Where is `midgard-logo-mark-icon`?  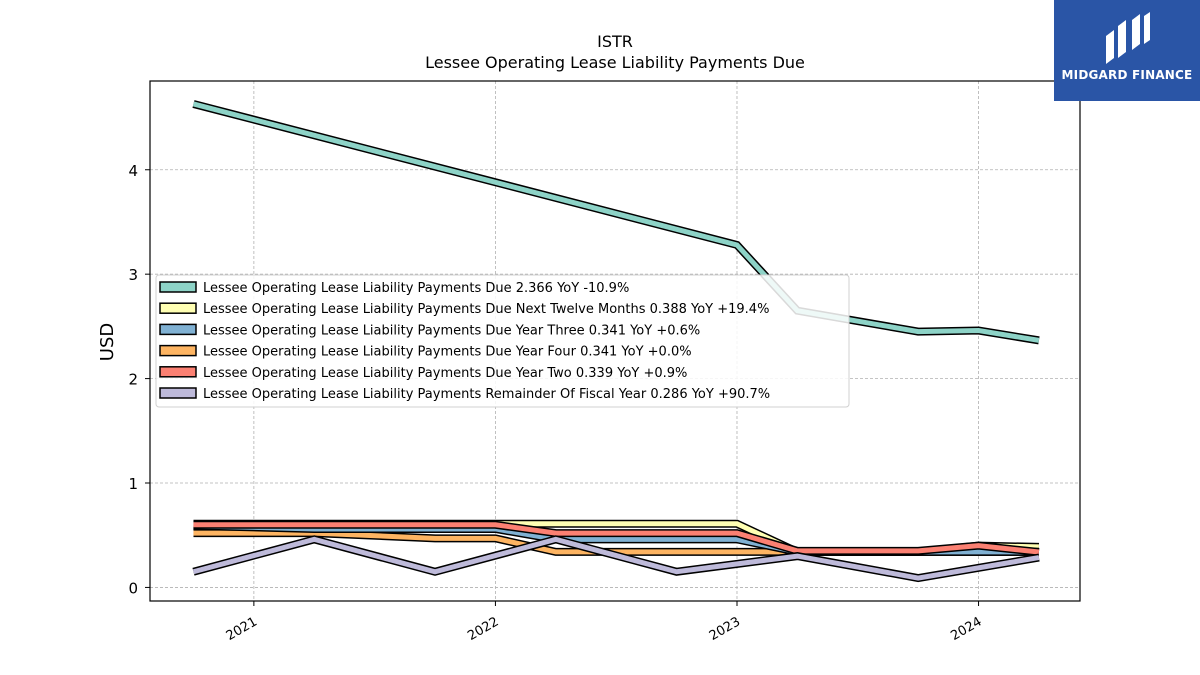
midgard-logo-mark-icon is located at coordinates (1128, 38).